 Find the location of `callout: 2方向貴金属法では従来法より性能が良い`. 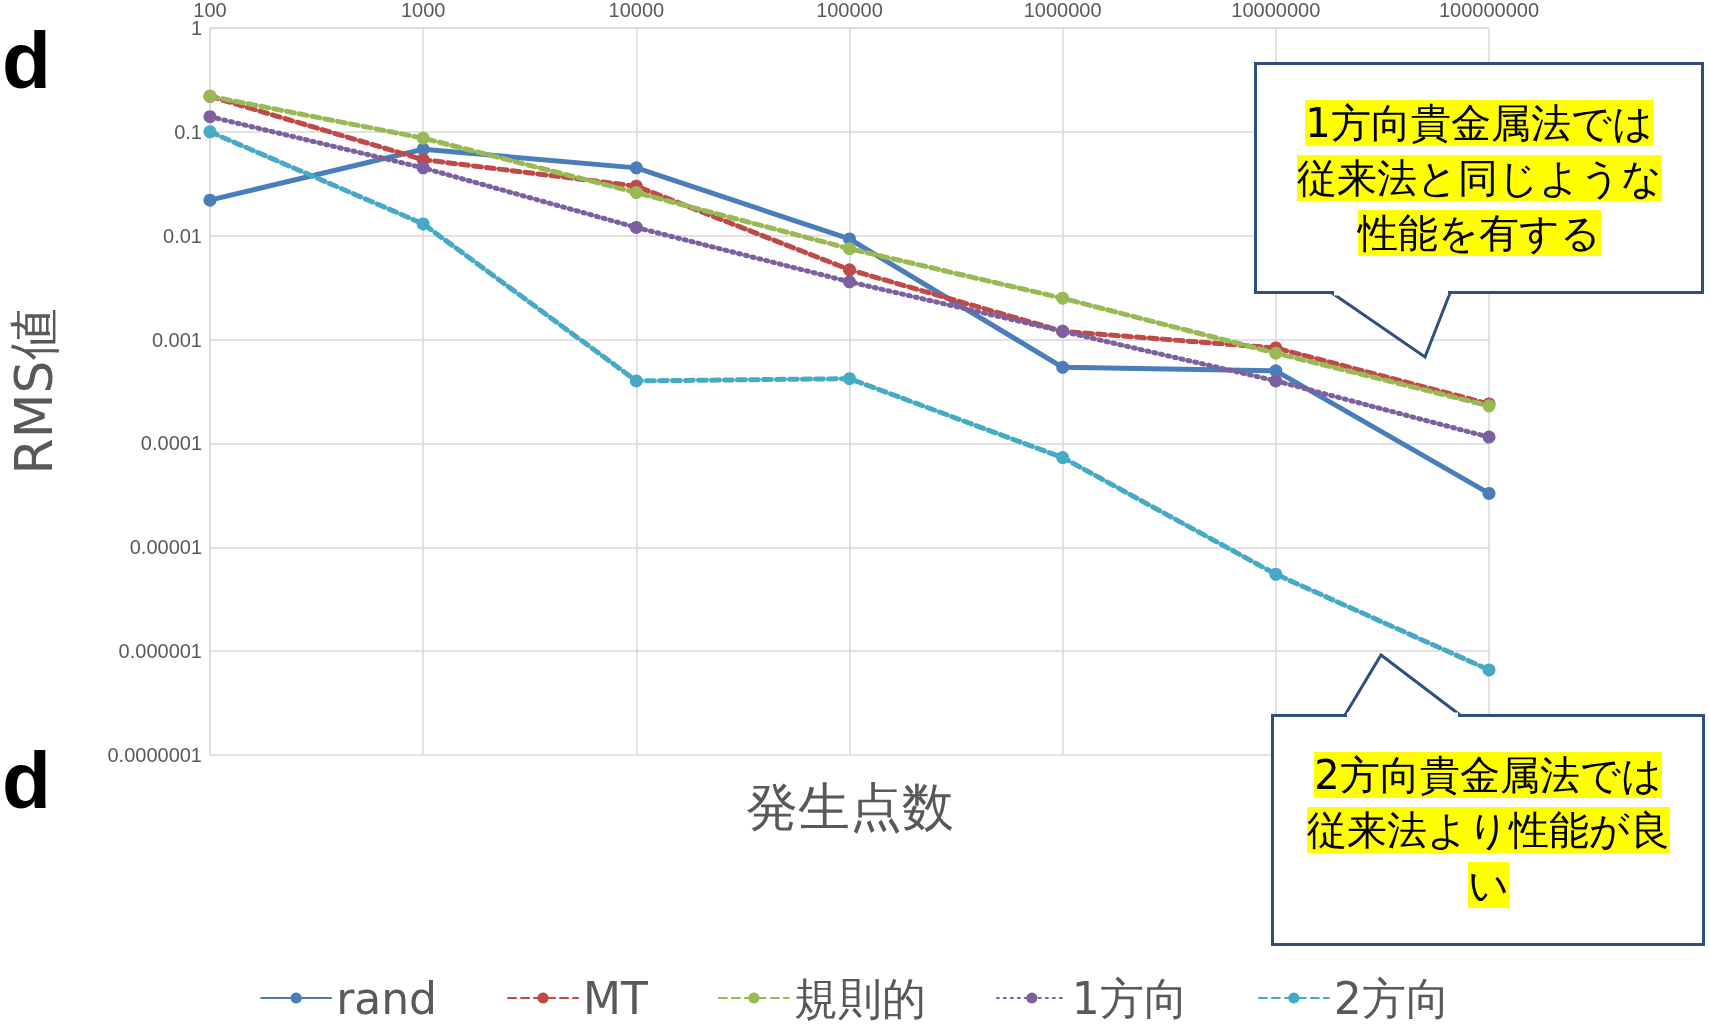

callout: 2方向貴金属法では従来法より性能が良い is located at coordinates (1488, 800).